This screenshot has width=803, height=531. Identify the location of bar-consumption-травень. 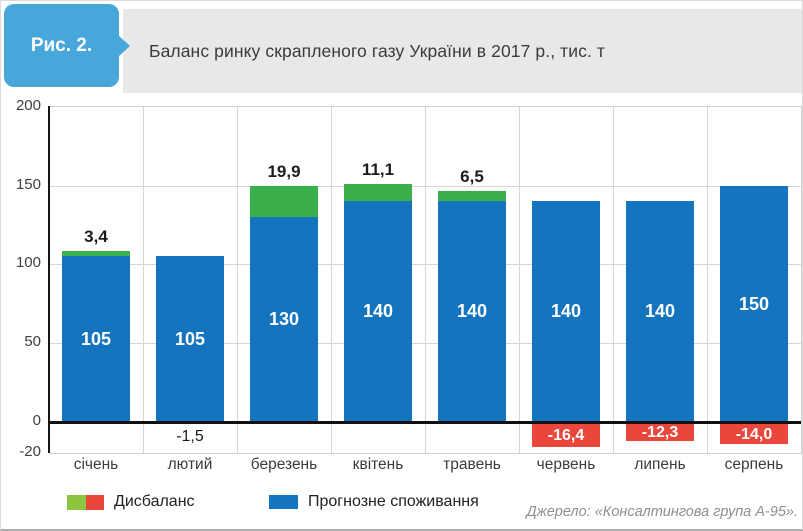
(472, 311).